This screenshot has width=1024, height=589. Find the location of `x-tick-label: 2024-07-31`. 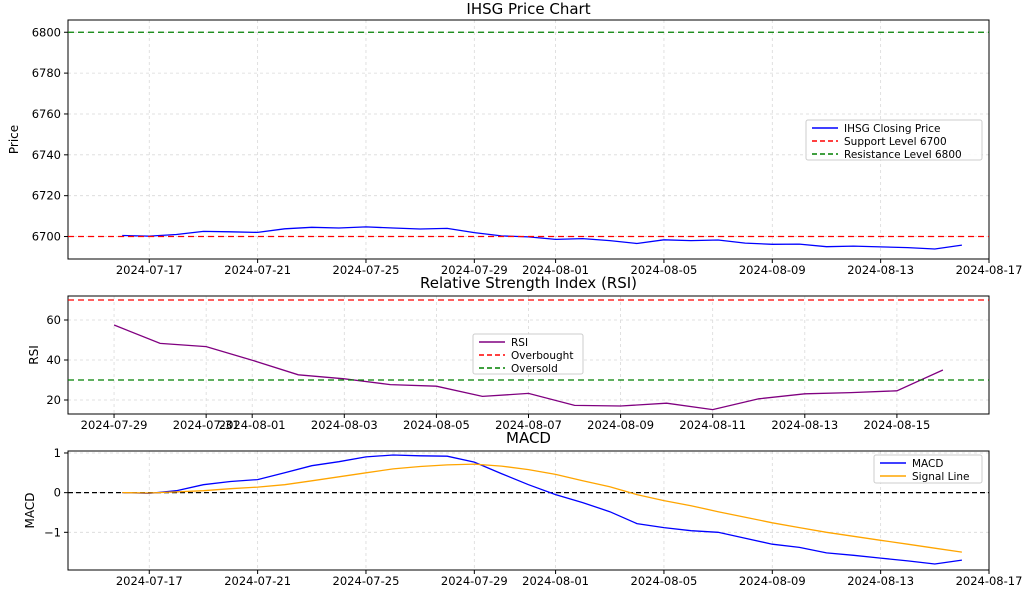

x-tick-label: 2024-07-31 is located at coordinates (206, 425).